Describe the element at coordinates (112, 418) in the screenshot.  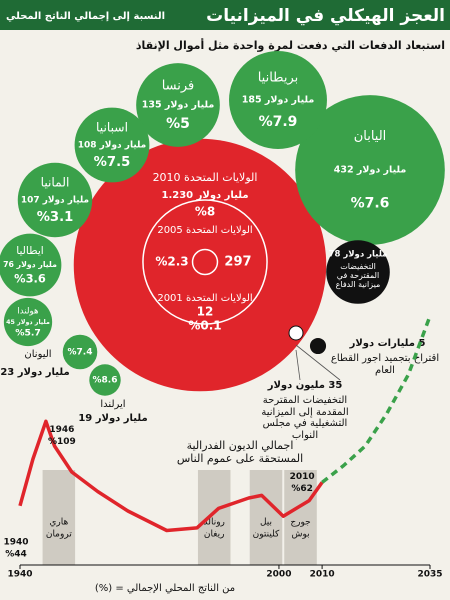
I see `bubble-value-label: 19 مليار دولار` at that location.